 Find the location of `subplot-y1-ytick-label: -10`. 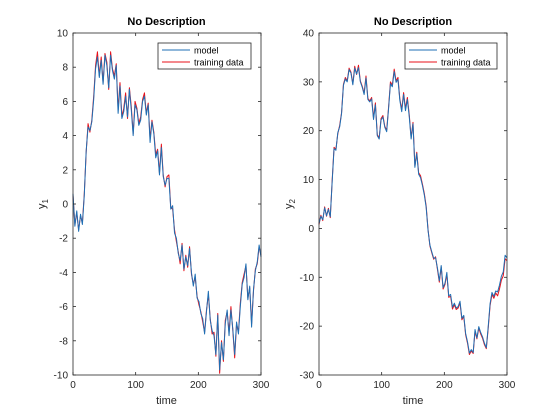

subplot-y1-ytick-label: -10 is located at coordinates (61, 376).